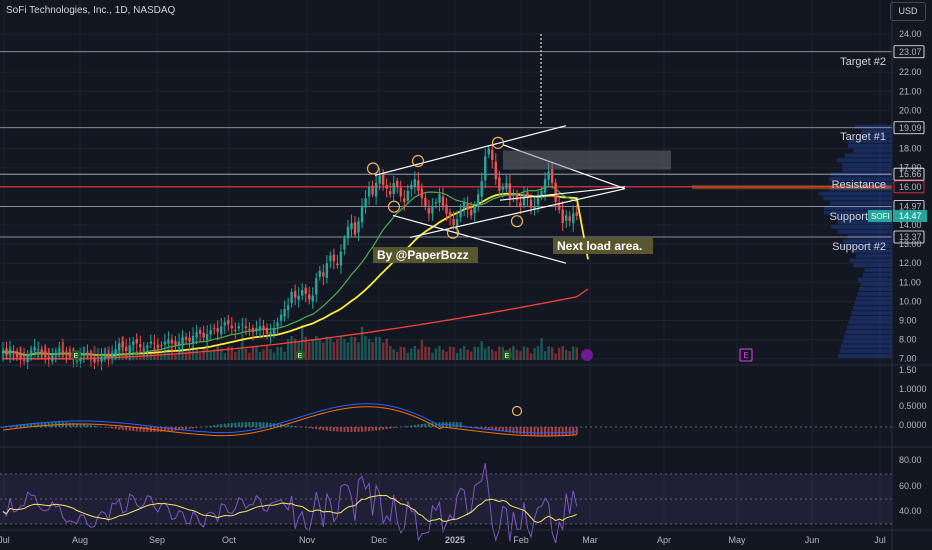  I want to click on x-tick-label: Sep, so click(157, 540).